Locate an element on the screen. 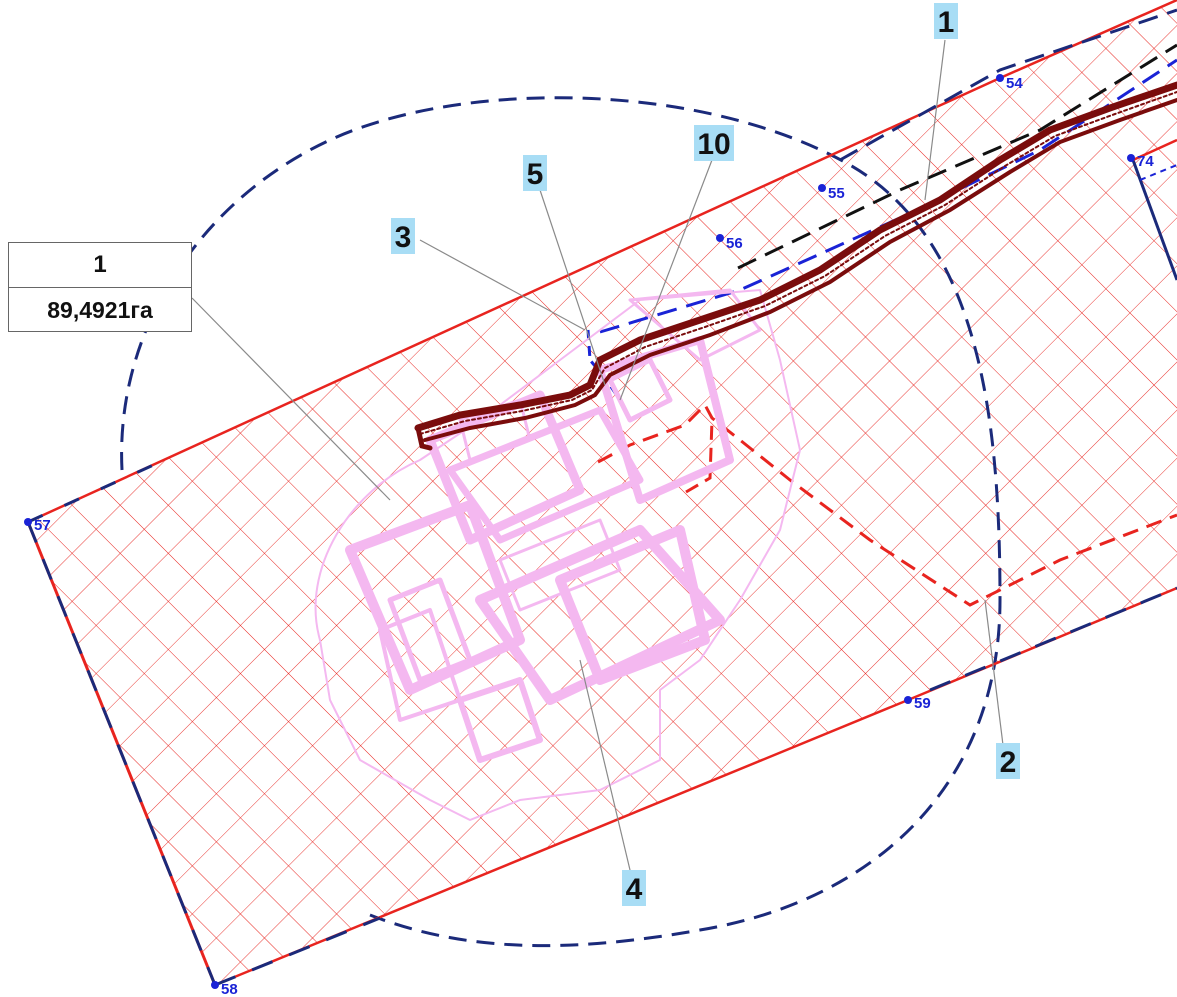  parcel-boundary-bottom-dashes-right is located at coordinates (1053, 639).